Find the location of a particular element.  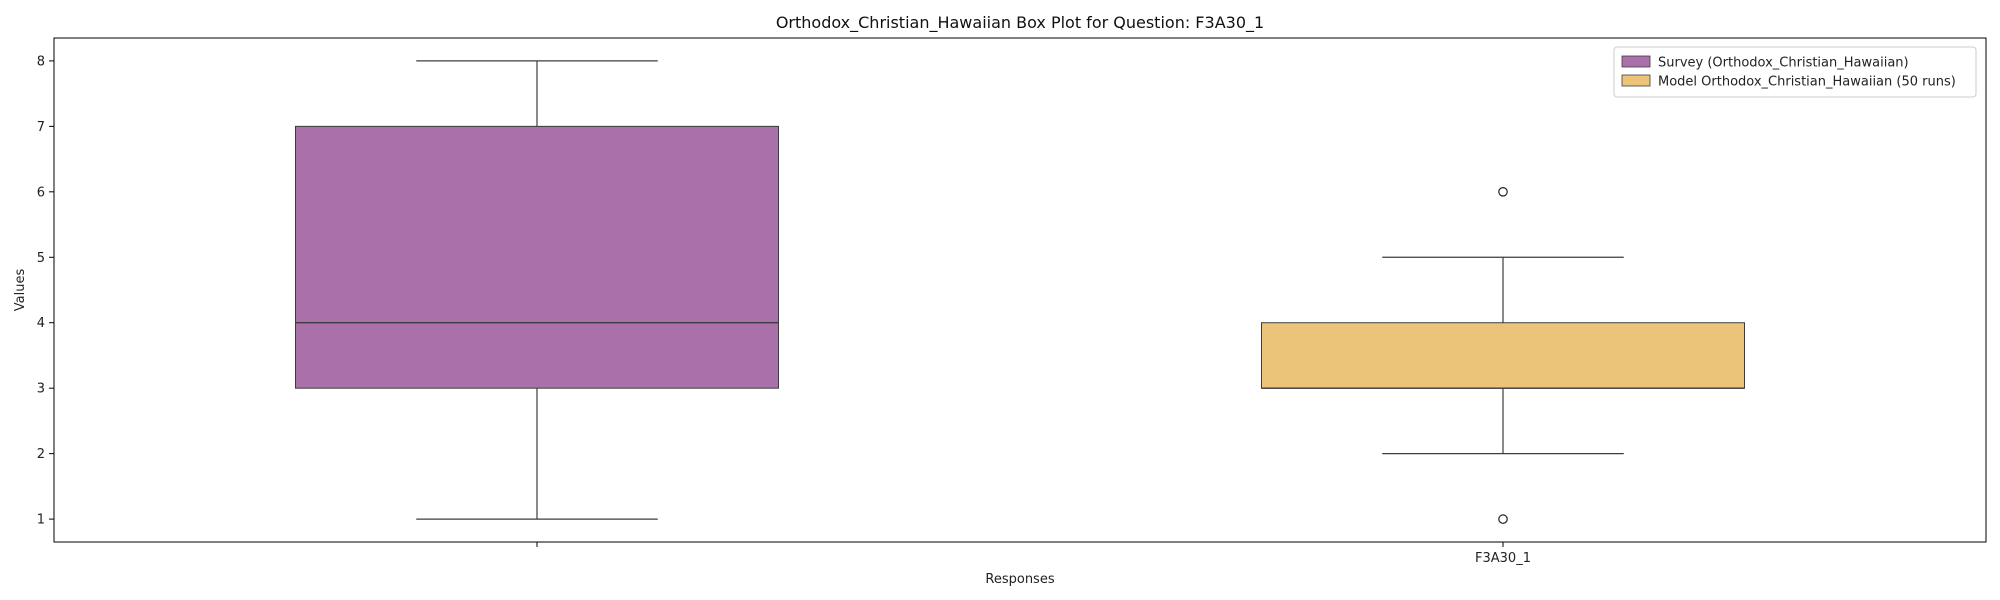

y-tick-label: 3 is located at coordinates (41, 389).